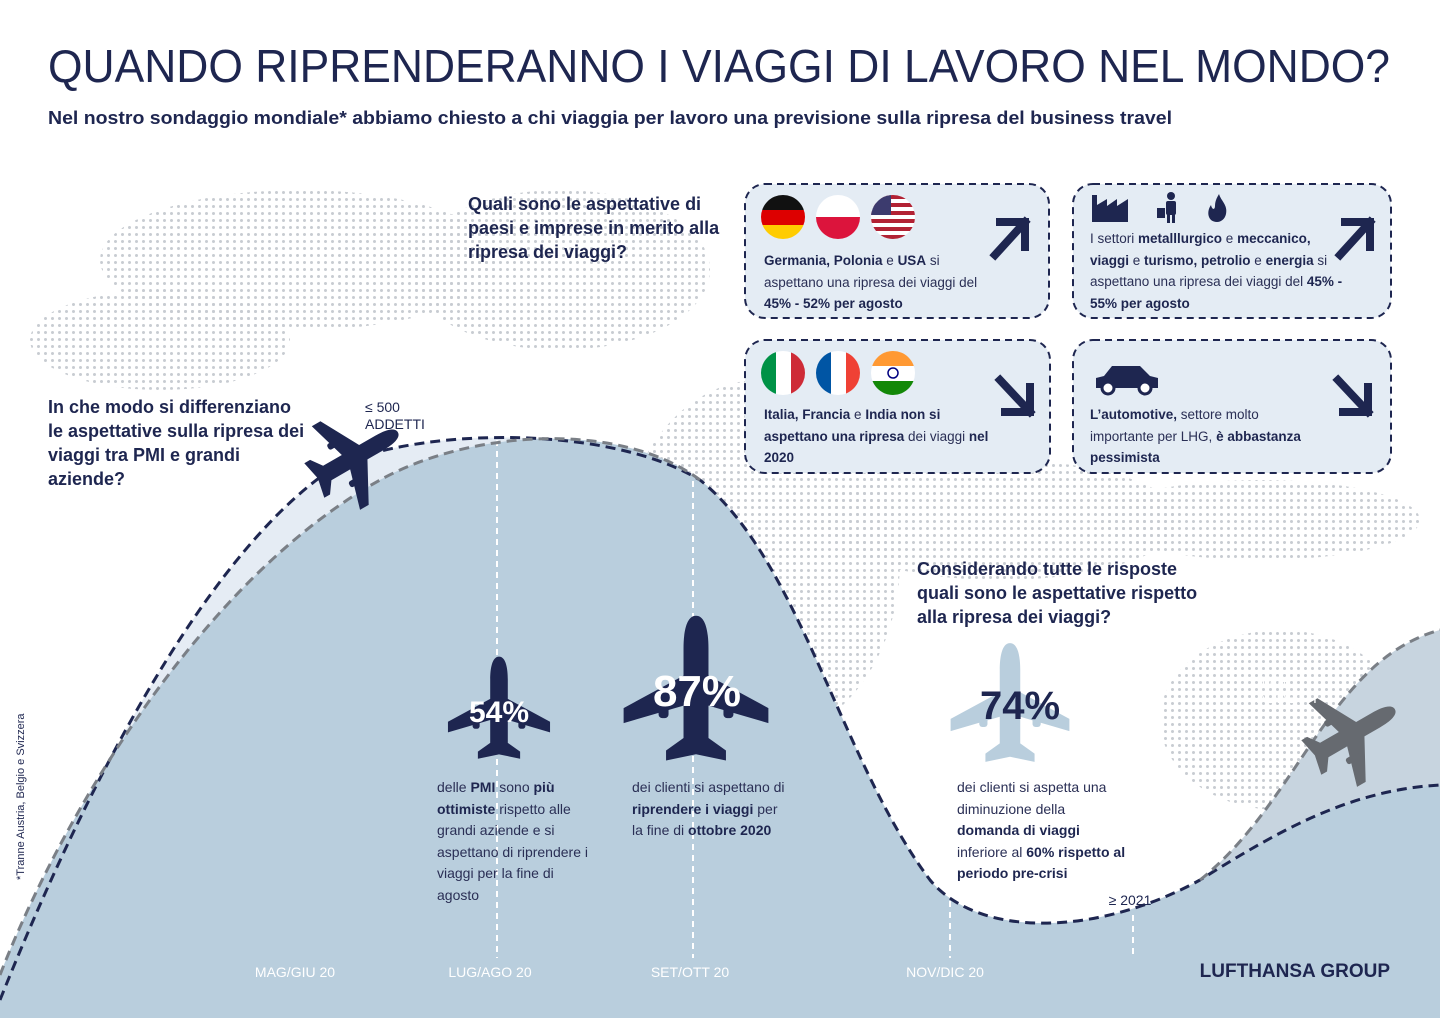 The image size is (1440, 1018). I want to click on label-small: ≤ 500 ADDETTI, so click(395, 416).